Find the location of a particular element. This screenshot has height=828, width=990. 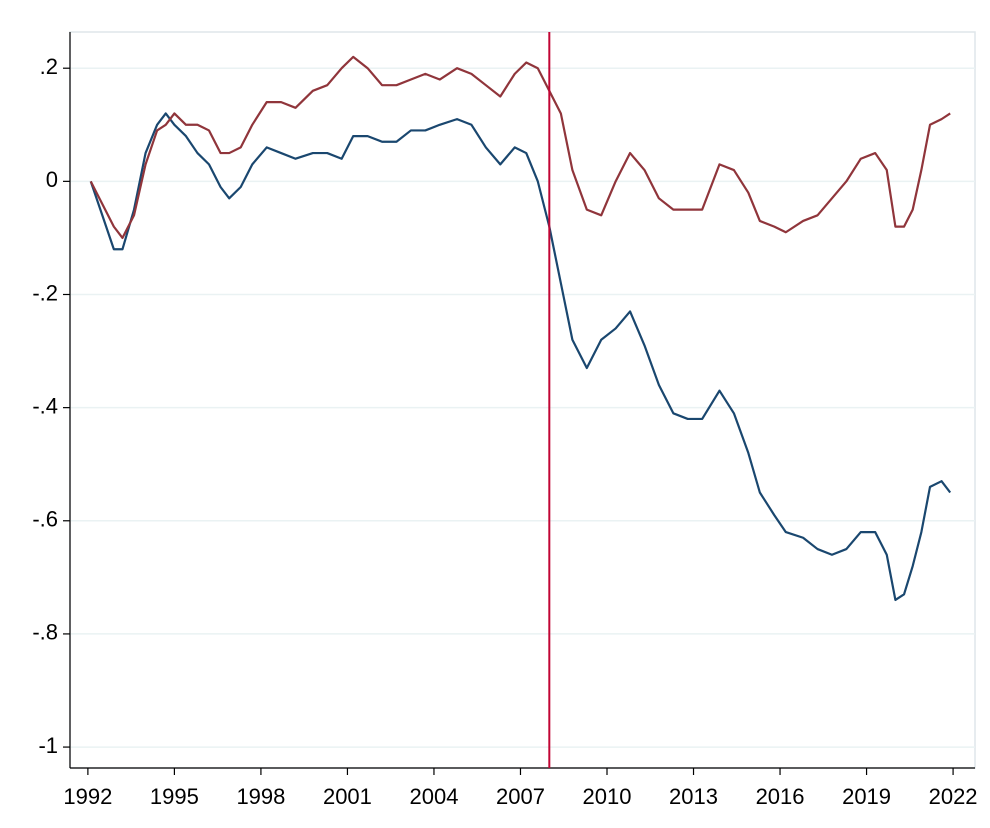

x-tick-label: 1992 is located at coordinates (87, 796).